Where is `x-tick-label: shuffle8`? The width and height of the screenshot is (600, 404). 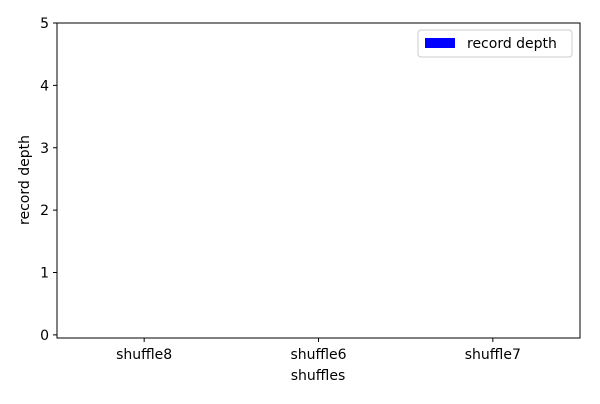
x-tick-label: shuffle8 is located at coordinates (144, 355).